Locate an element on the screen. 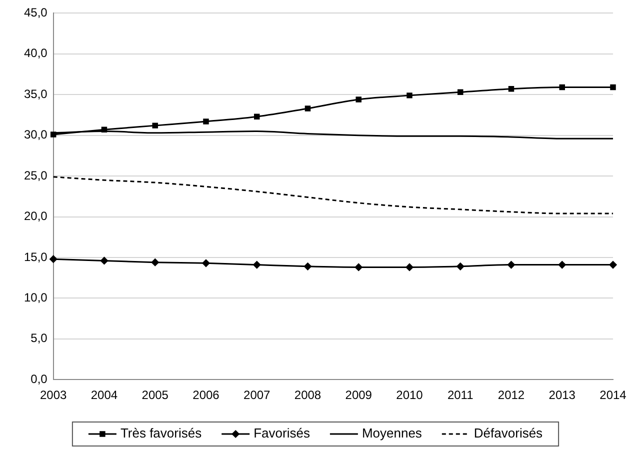  x-tick-label: 2007 is located at coordinates (257, 395).